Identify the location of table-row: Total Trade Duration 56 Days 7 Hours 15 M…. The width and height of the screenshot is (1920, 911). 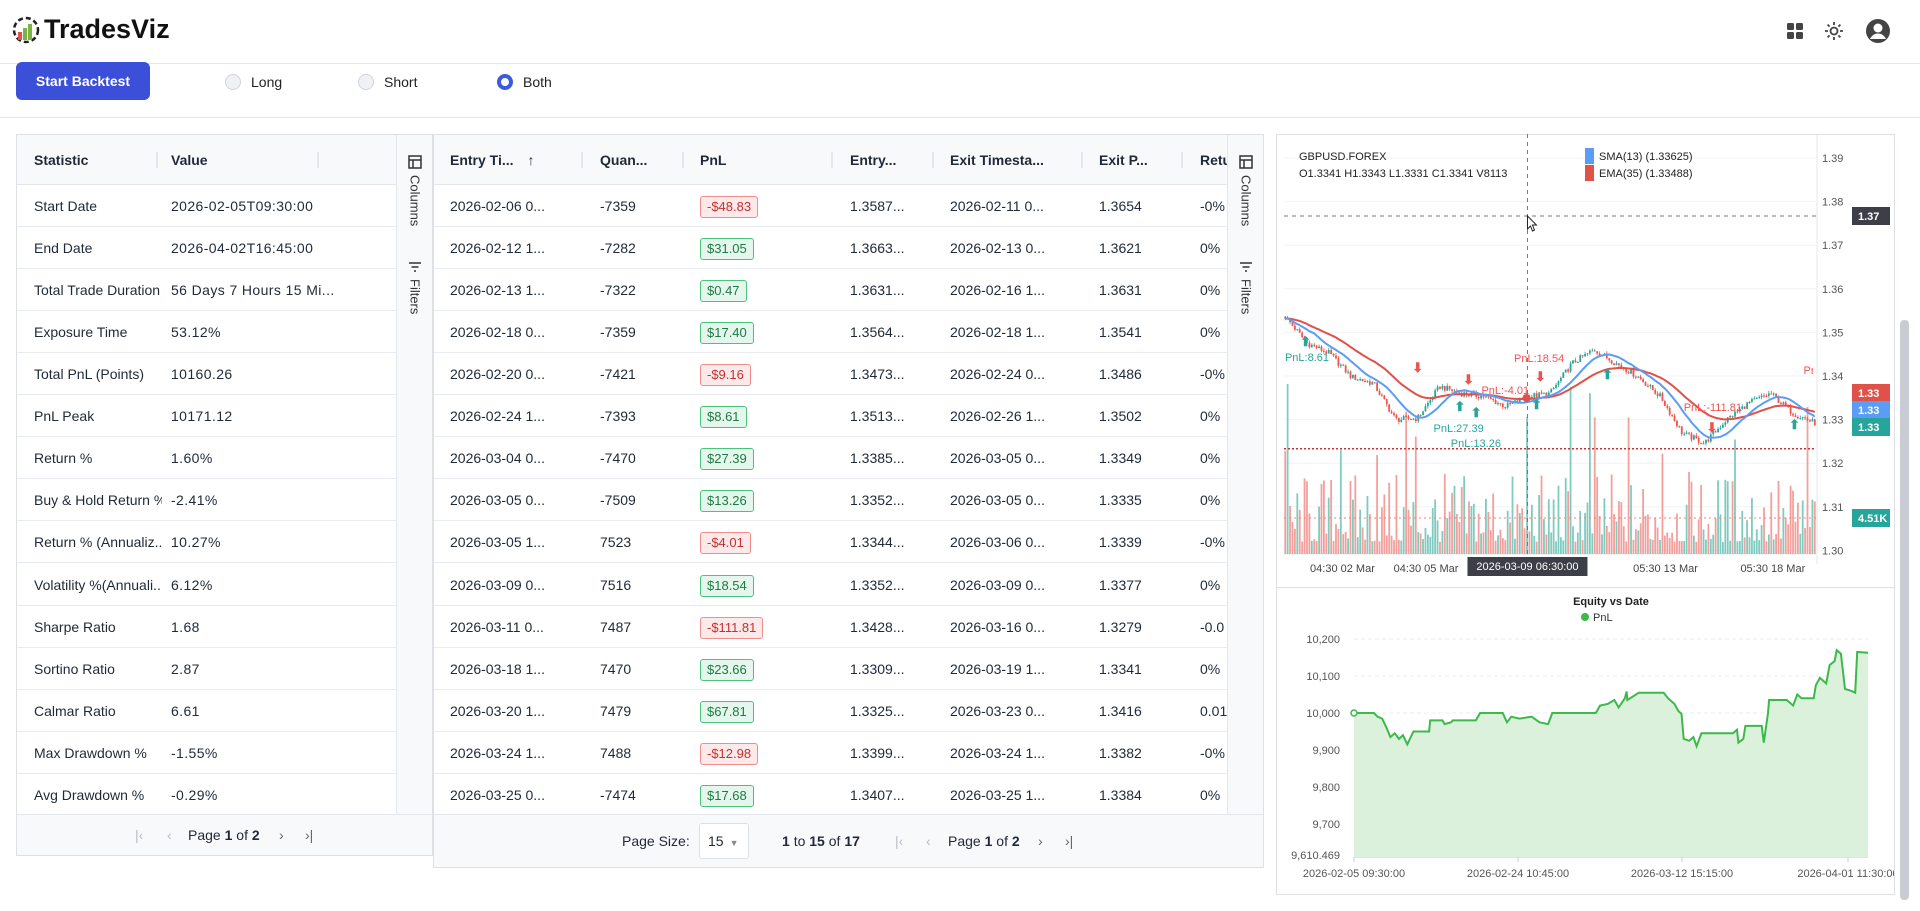
(206, 290).